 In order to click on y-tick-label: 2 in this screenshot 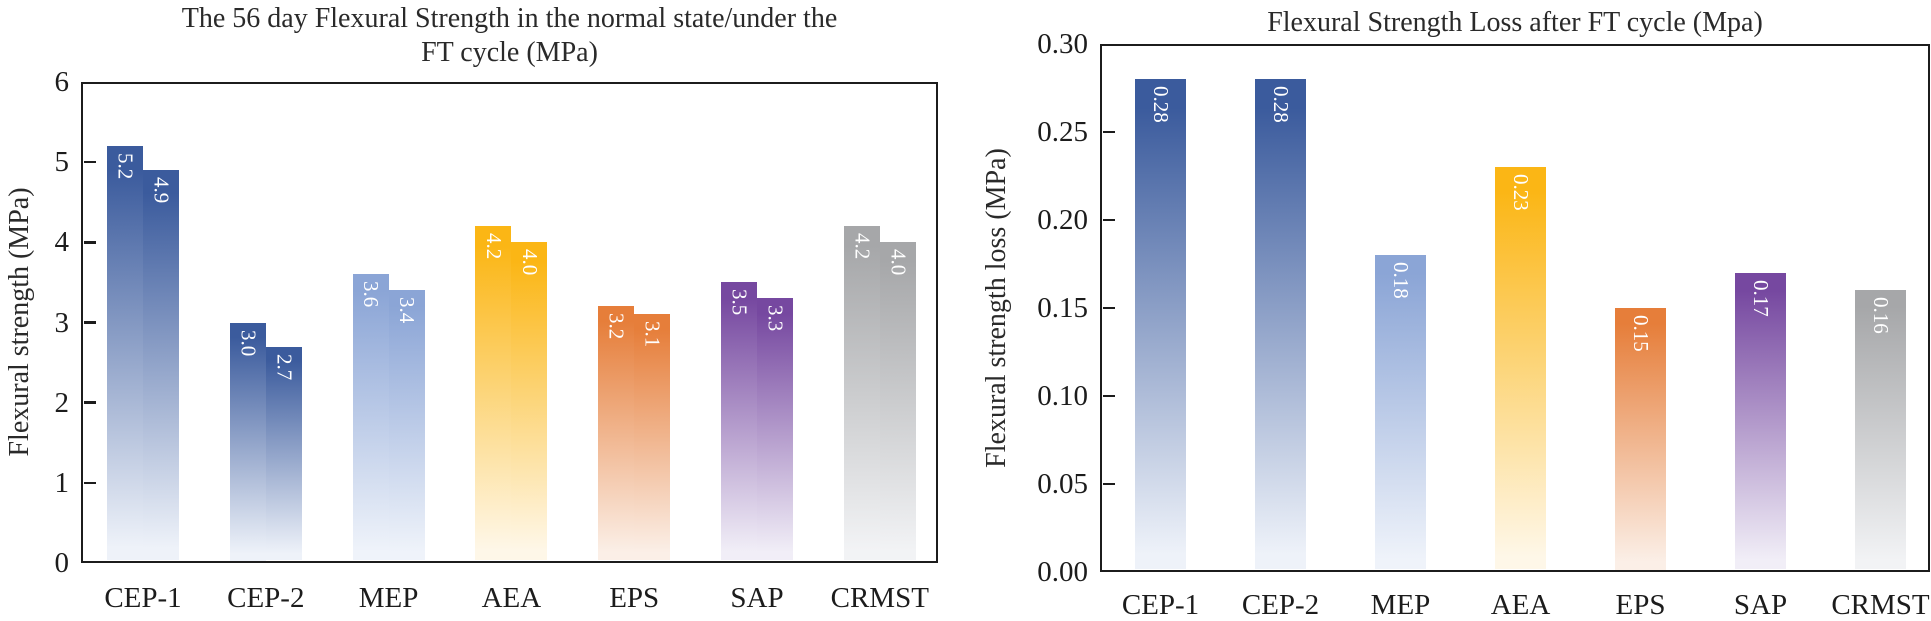, I will do `click(62, 402)`.